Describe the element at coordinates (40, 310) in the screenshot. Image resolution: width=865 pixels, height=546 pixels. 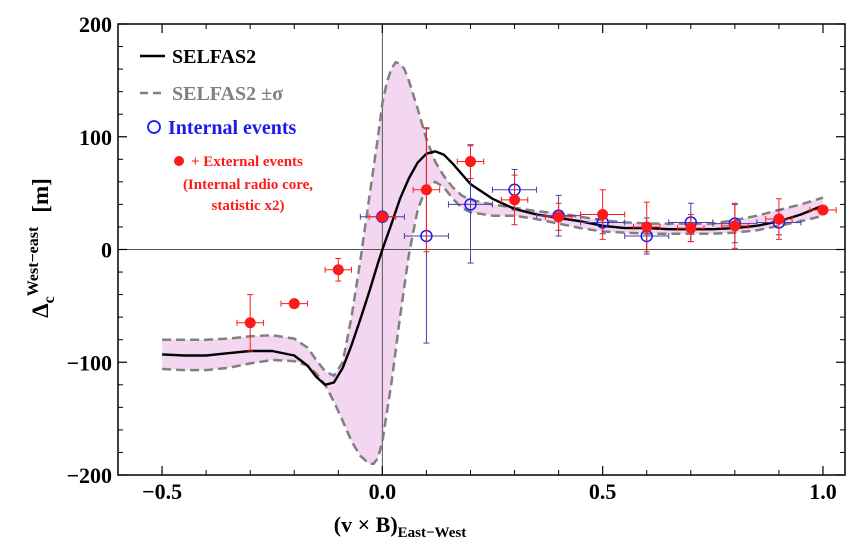
I see `y-axis-label-main: Δ` at that location.